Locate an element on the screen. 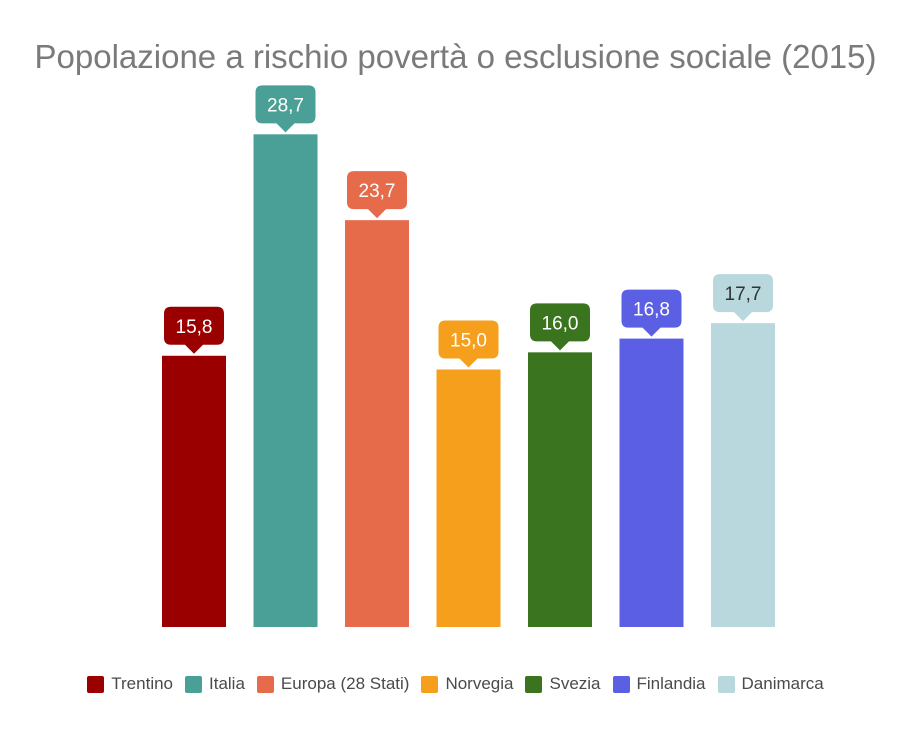  legend-item-3: Norvegia is located at coordinates (467, 684).